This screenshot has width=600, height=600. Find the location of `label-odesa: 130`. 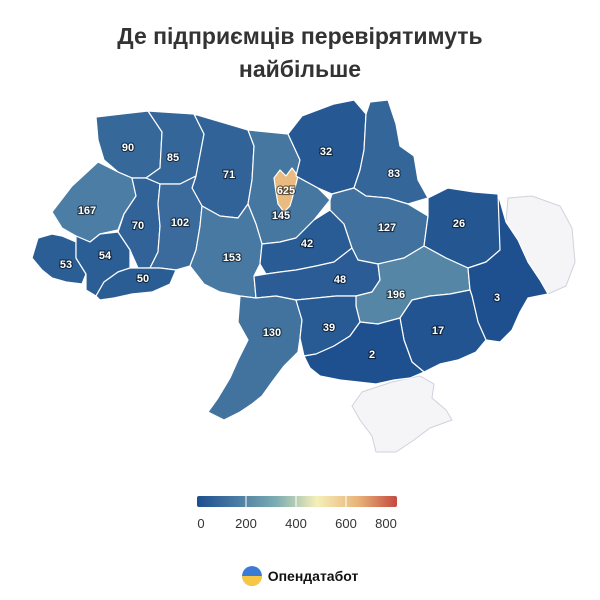

label-odesa: 130 is located at coordinates (272, 333).